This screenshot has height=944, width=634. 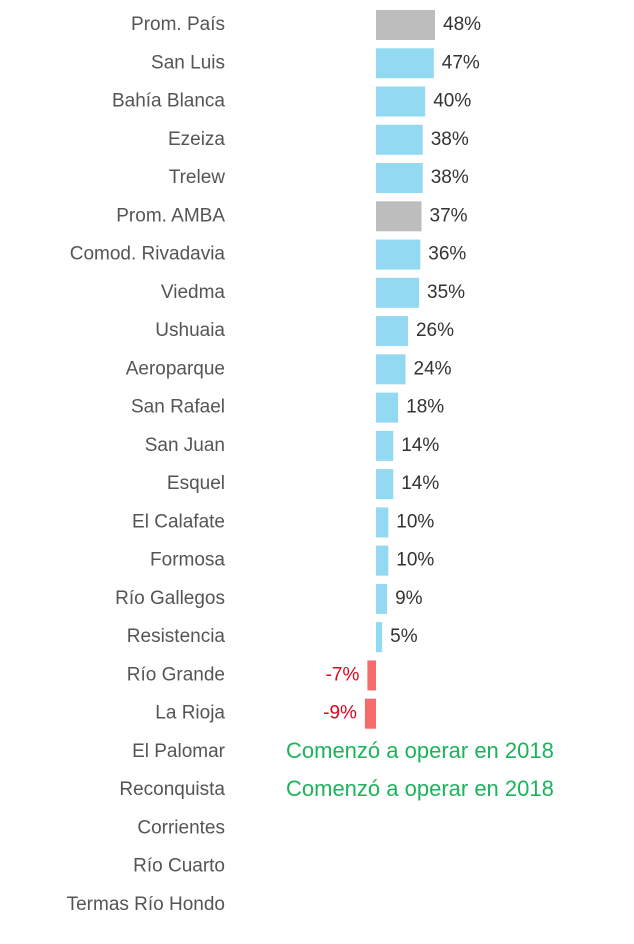 What do you see at coordinates (175, 368) in the screenshot?
I see `category-label: Aeroparque` at bounding box center [175, 368].